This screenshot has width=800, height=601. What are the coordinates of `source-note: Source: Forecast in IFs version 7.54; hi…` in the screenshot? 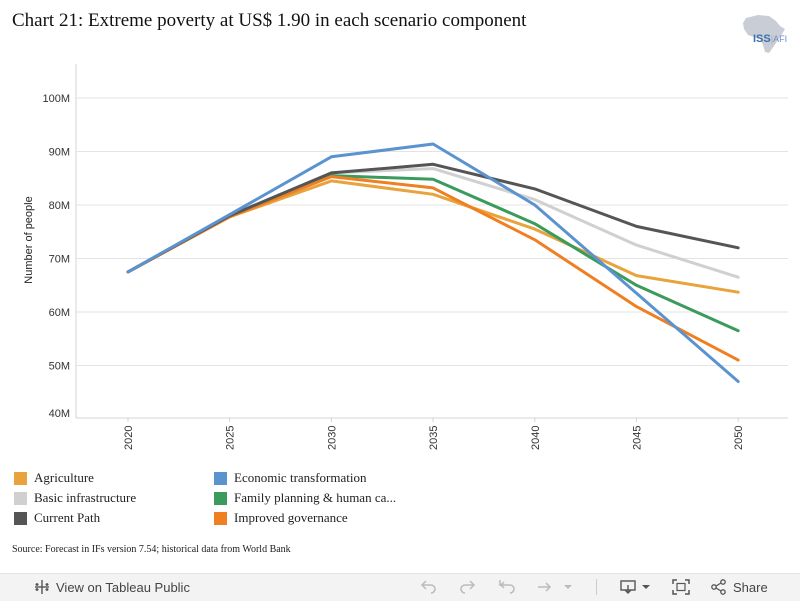 It's located at (151, 549).